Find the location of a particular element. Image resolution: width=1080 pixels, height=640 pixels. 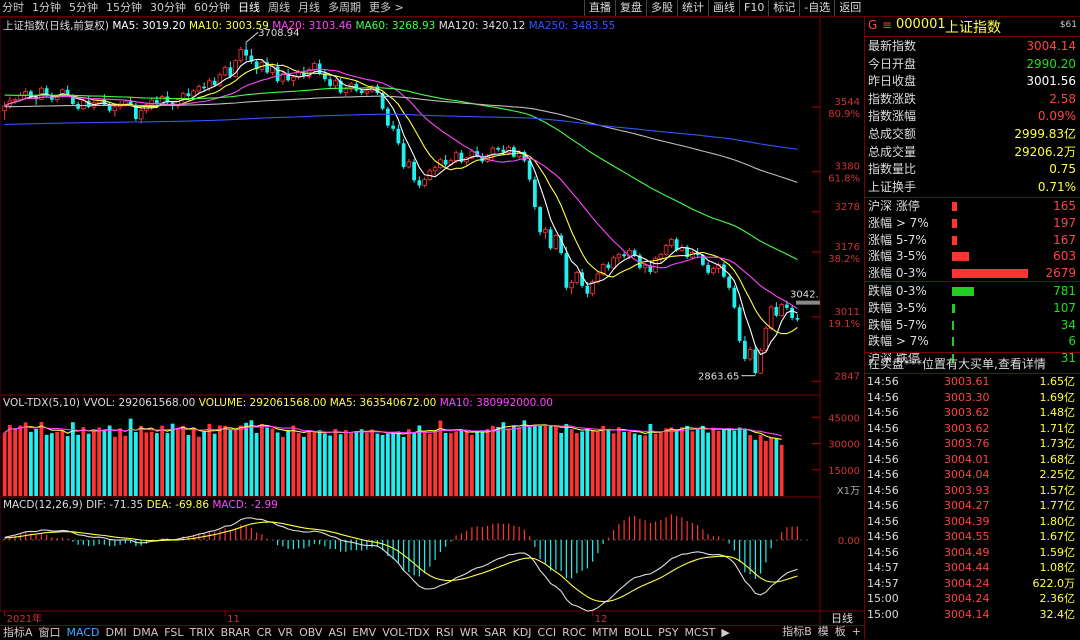

tick-row: 14:56 3004.49 1.59亿 is located at coordinates (972, 553).